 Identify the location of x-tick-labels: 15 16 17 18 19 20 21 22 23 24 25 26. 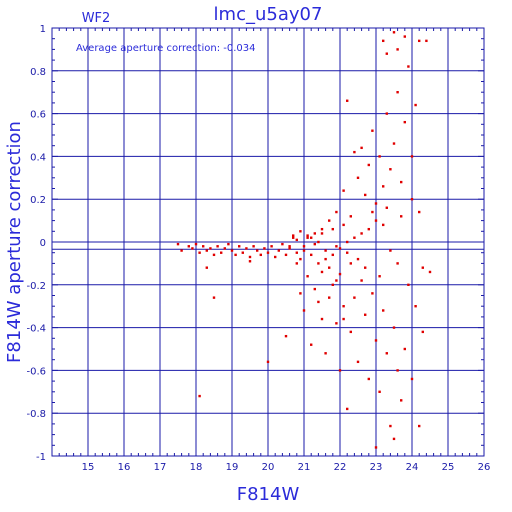
(286, 467).